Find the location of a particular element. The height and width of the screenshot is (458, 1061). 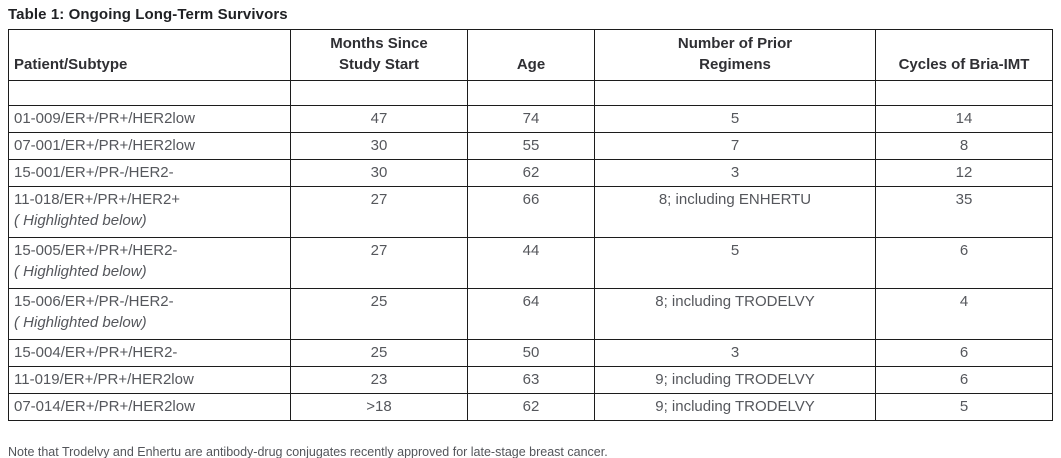

patient-id: 15-006/ER+/PR-/HER2- is located at coordinates (94, 301).